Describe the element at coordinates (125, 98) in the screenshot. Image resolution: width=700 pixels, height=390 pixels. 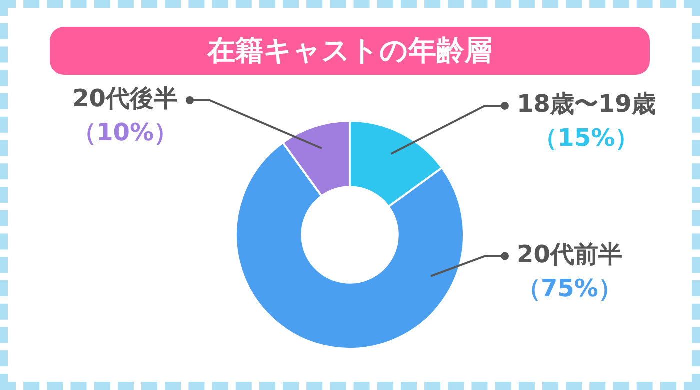
I see `slice-label: 20代後半` at that location.